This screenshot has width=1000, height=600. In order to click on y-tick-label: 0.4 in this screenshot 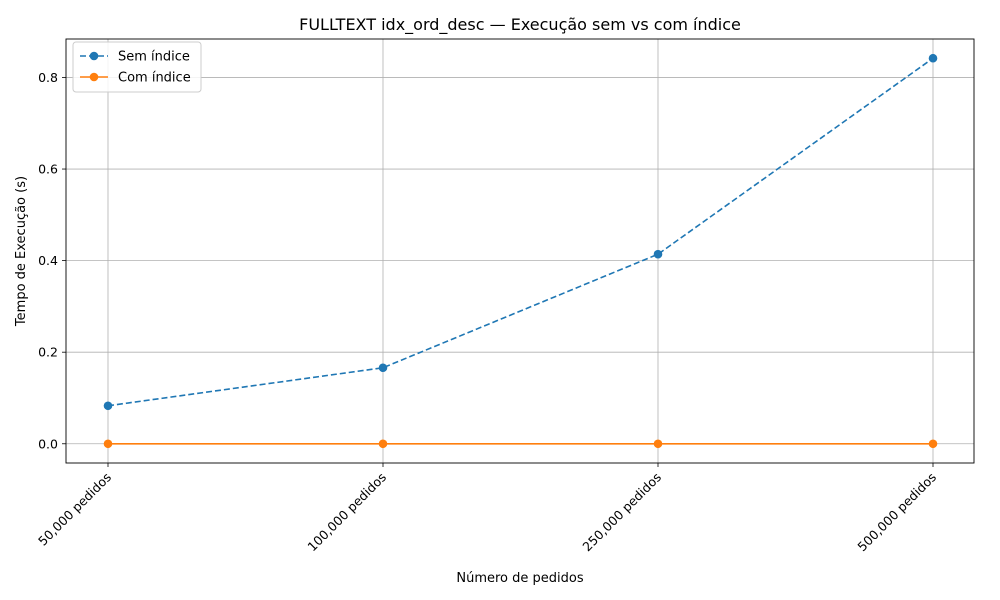, I will do `click(48, 260)`.